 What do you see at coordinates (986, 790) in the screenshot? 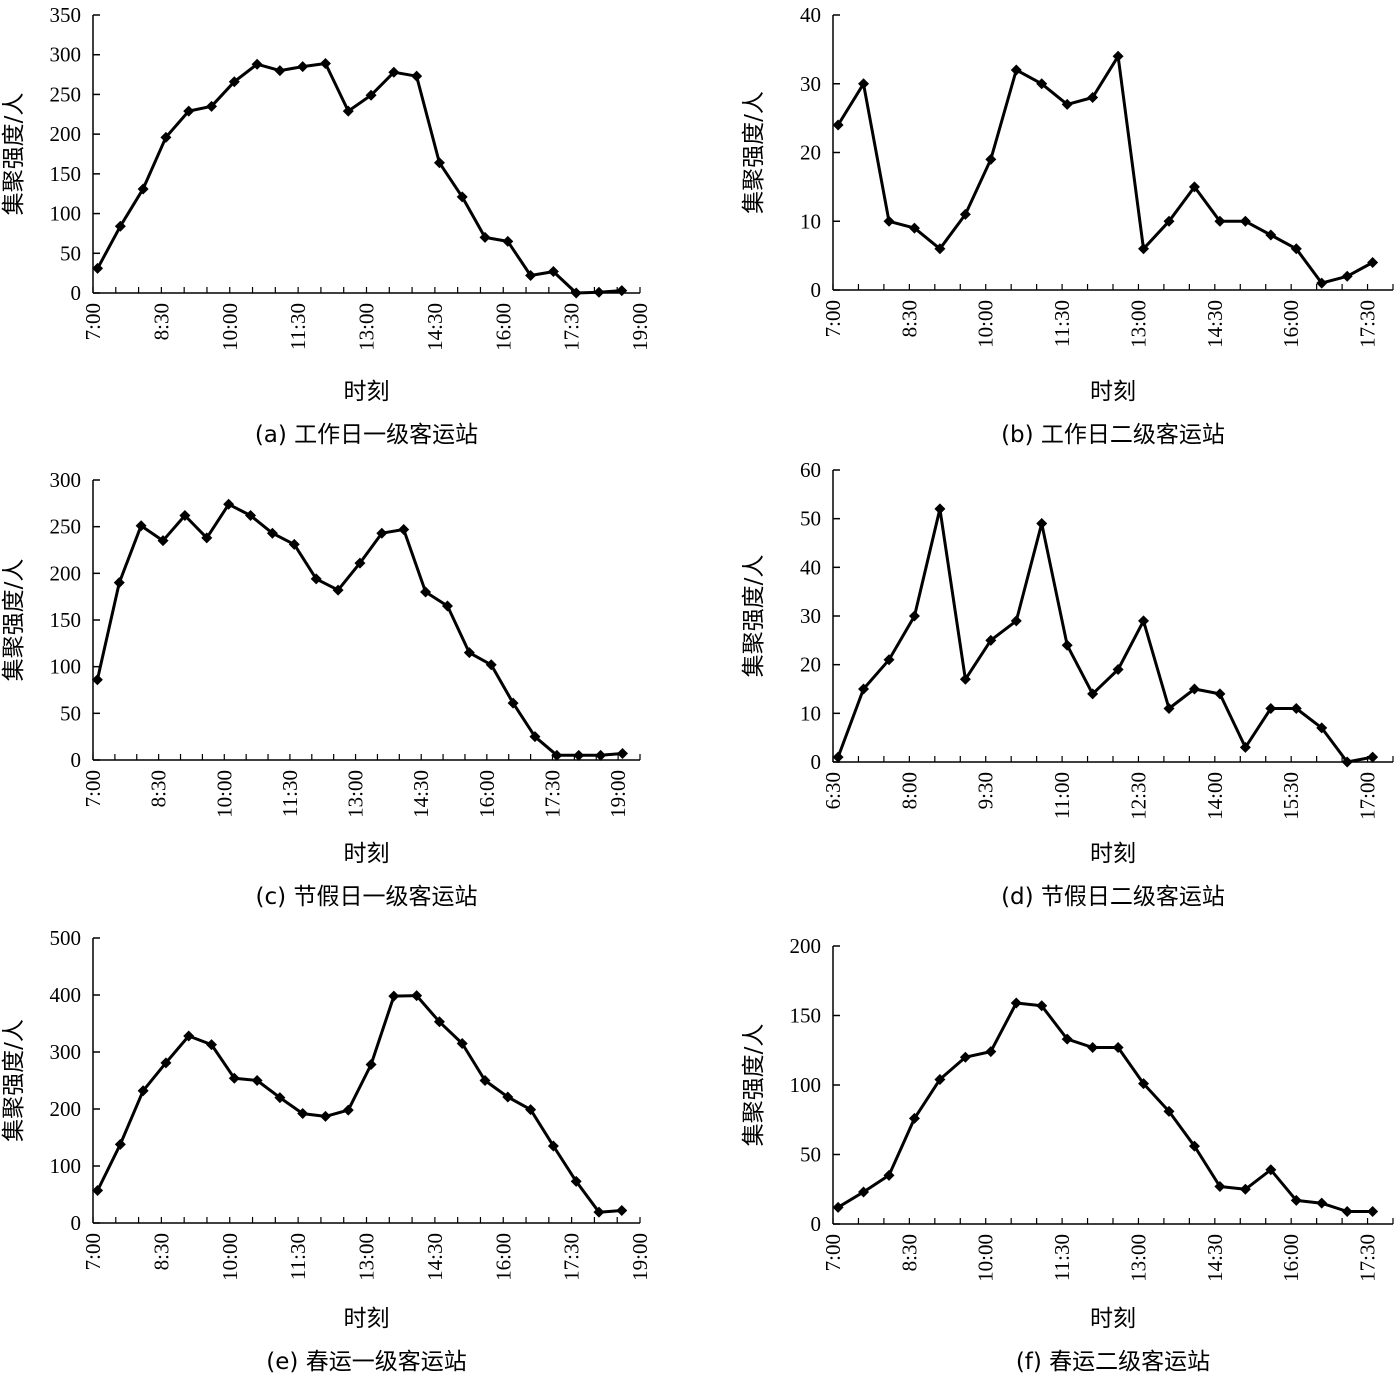
I see `x-tick-label: 9:30` at bounding box center [986, 790].